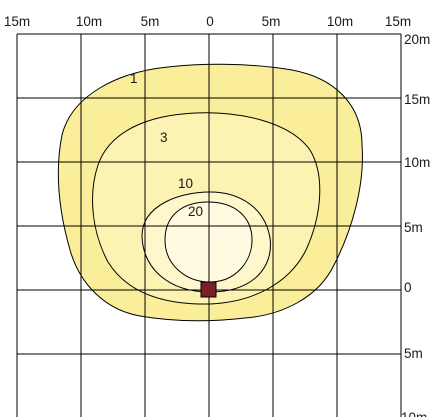  Describe the element at coordinates (17, 21) in the screenshot. I see `x-label-15m-left: 15m` at that location.